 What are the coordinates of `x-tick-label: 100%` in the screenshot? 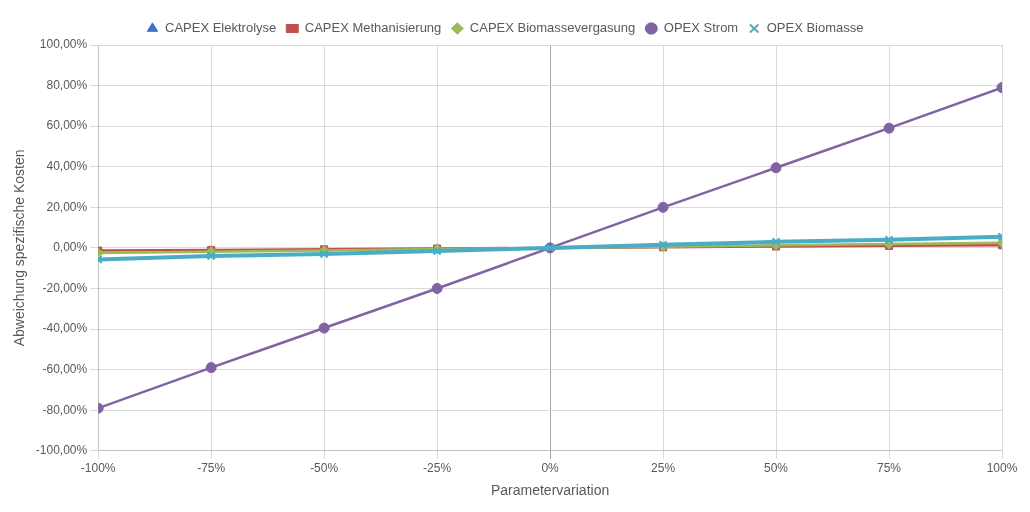 It's located at (1002, 468).